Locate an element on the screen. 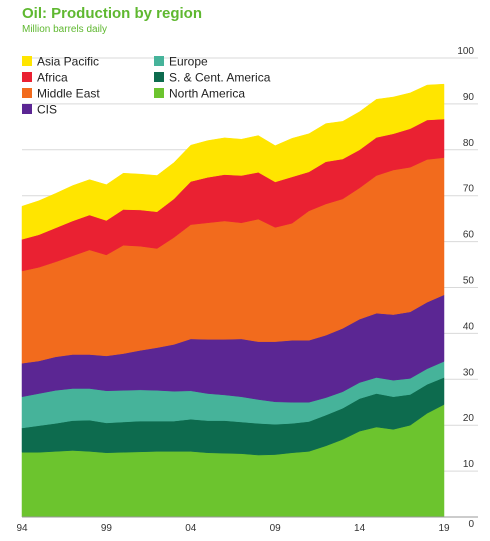 The height and width of the screenshot is (541, 490). legend-swatch-africa is located at coordinates (27, 77).